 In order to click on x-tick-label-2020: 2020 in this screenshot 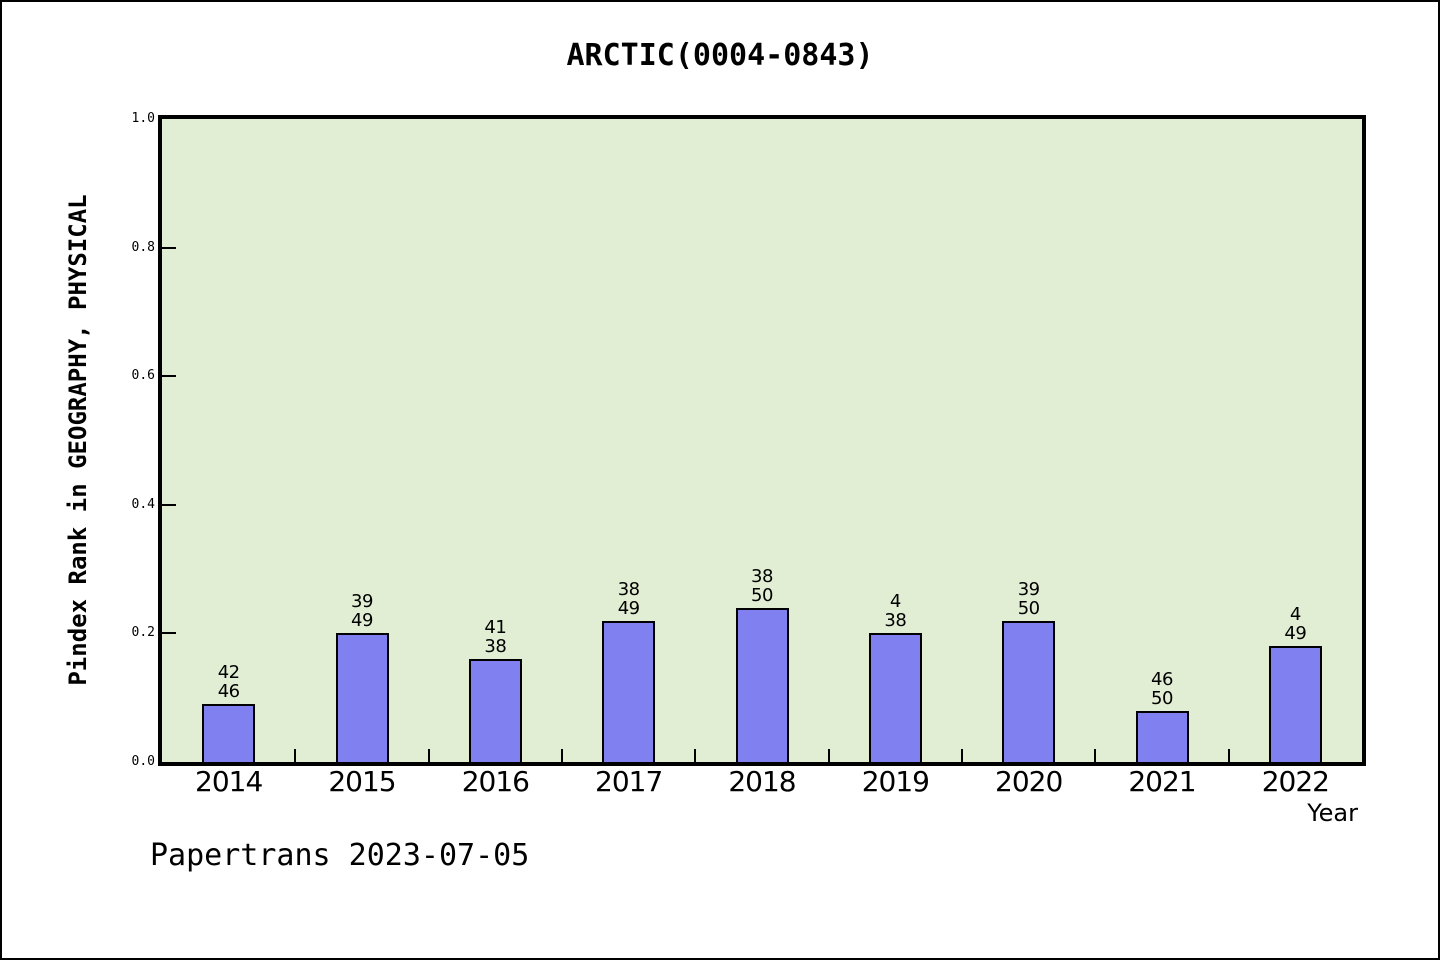, I will do `click(1029, 781)`.